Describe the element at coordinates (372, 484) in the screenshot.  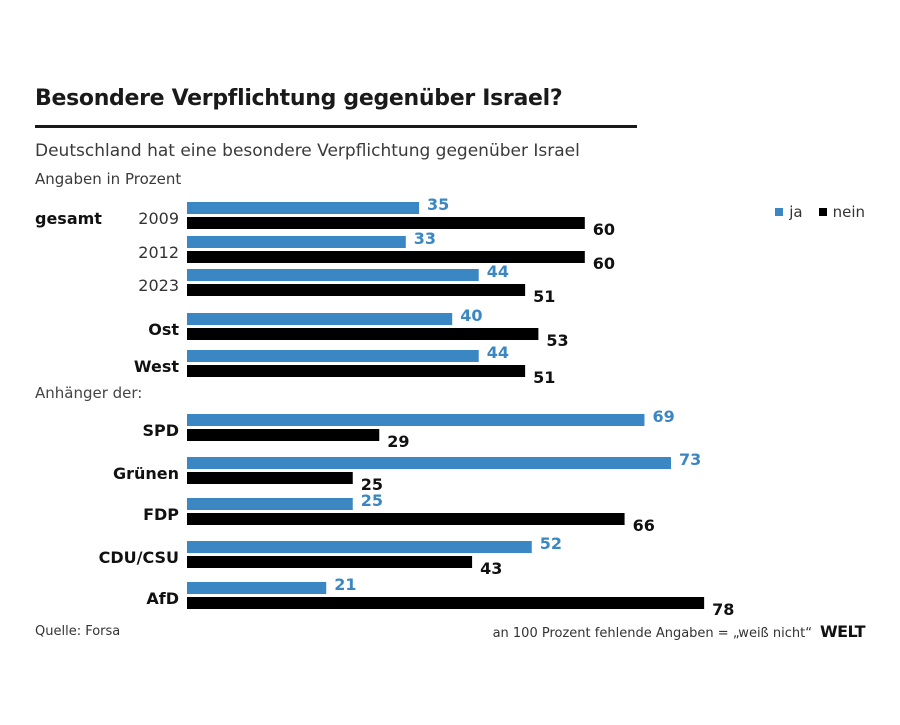
I see `value-label-nein: 25` at that location.